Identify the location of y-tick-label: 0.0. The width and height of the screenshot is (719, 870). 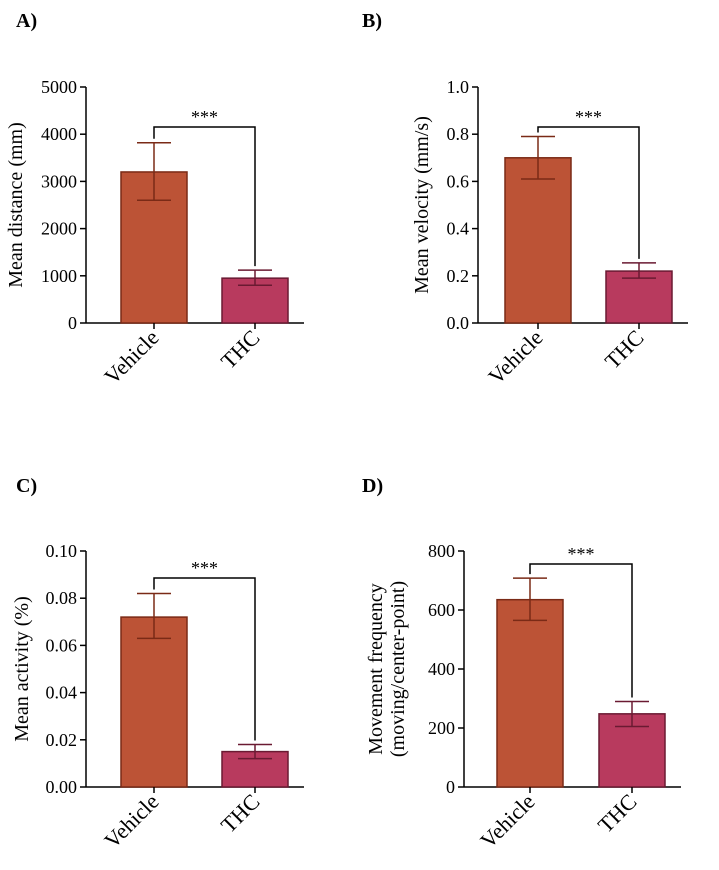
(458, 323).